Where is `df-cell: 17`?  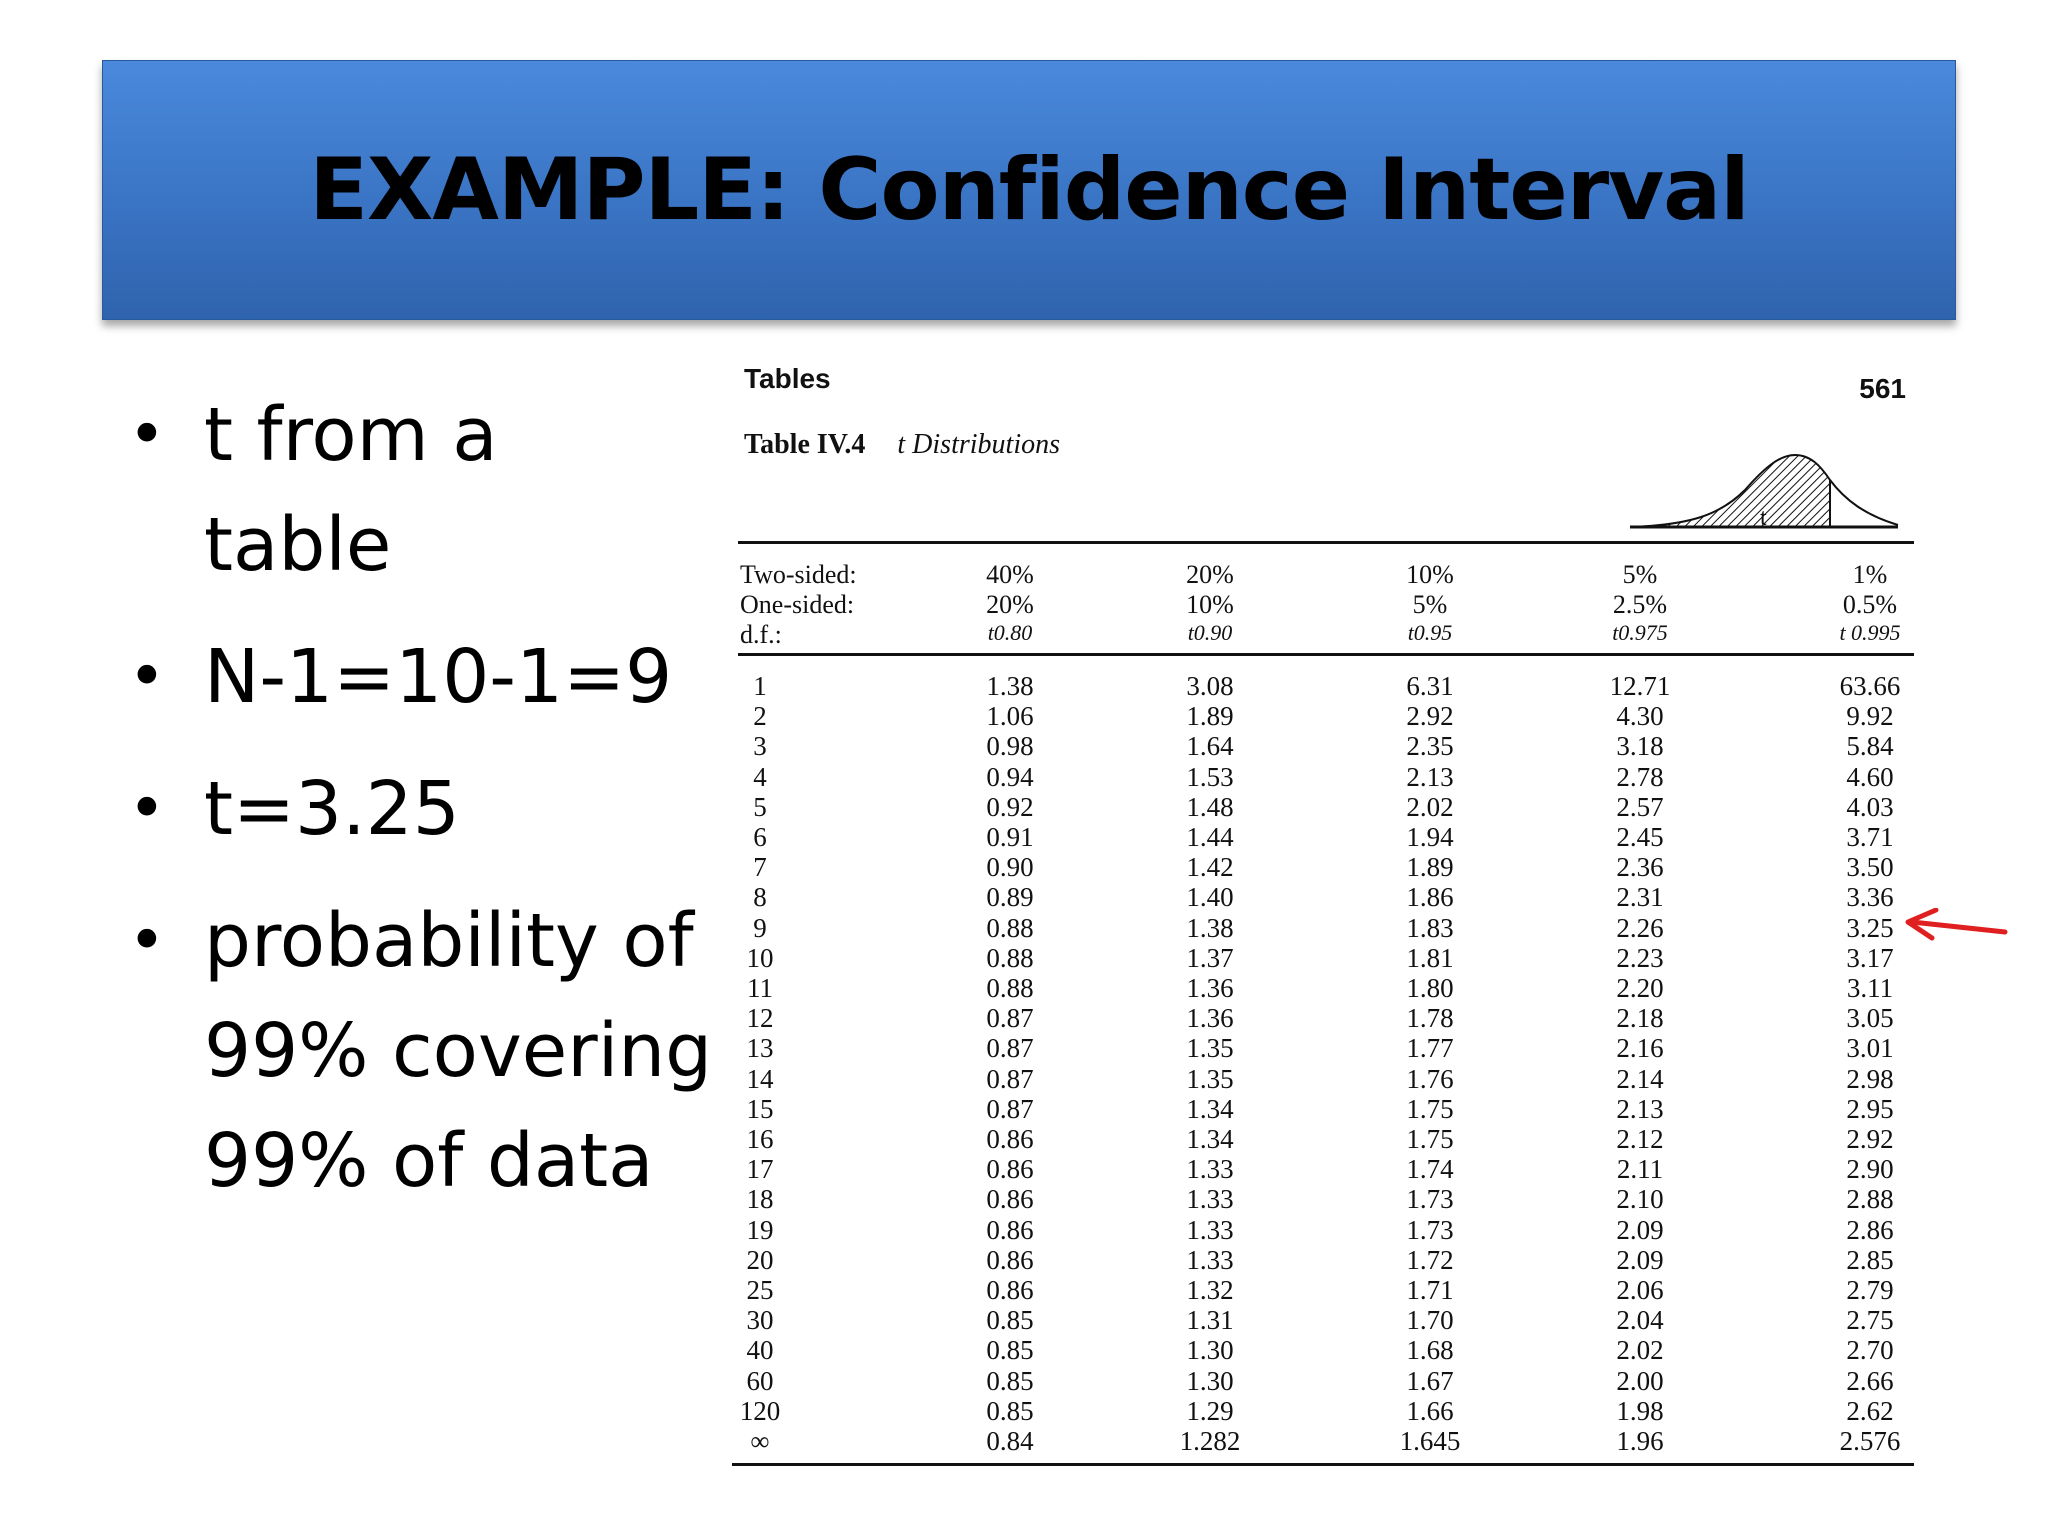
df-cell: 17 is located at coordinates (760, 1169).